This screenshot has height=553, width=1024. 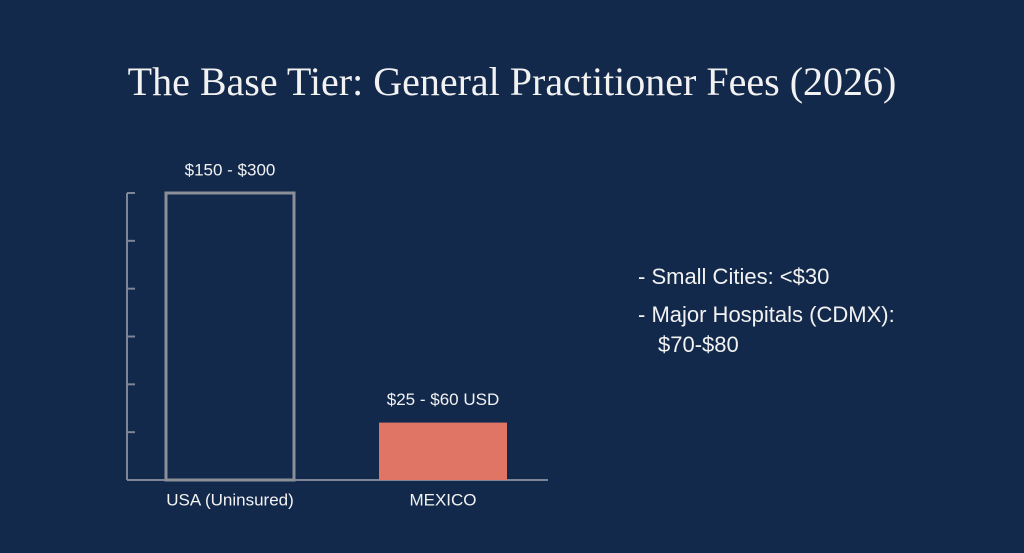 What do you see at coordinates (442, 499) in the screenshot?
I see `x-tick-label: MEXICO` at bounding box center [442, 499].